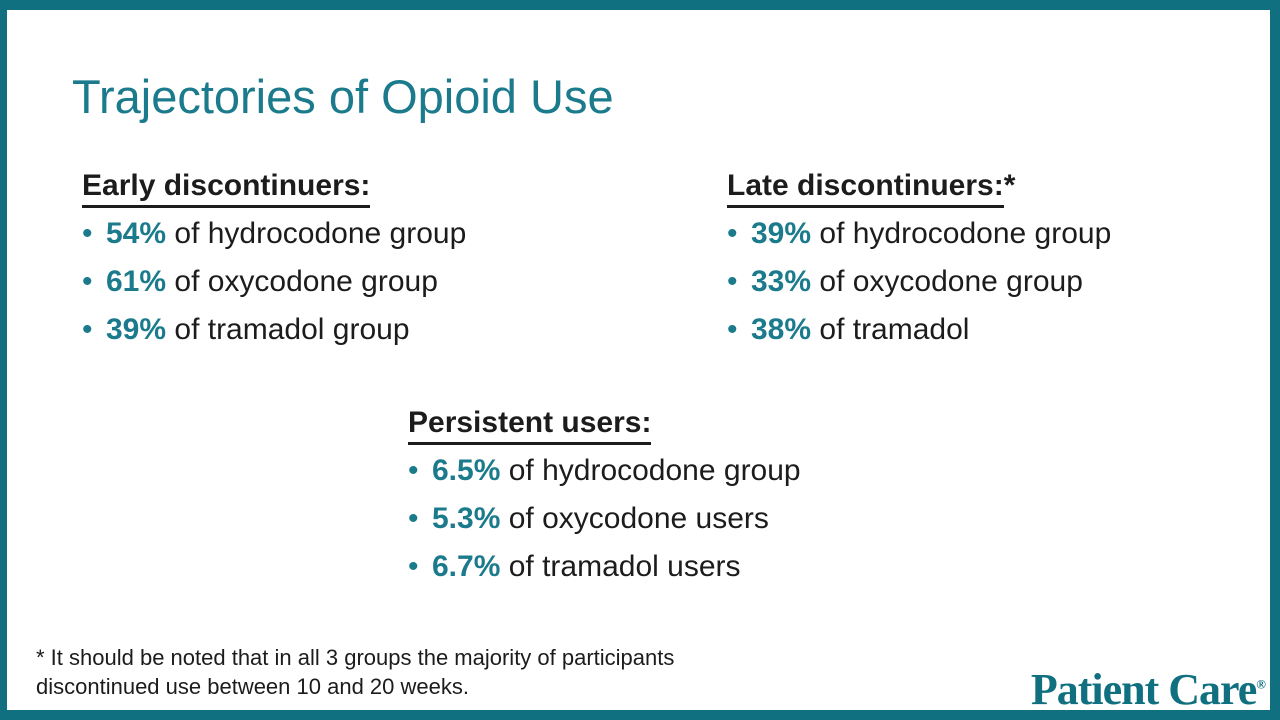 The width and height of the screenshot is (1280, 720). I want to click on bullet-text: of oxycodone users, so click(634, 518).